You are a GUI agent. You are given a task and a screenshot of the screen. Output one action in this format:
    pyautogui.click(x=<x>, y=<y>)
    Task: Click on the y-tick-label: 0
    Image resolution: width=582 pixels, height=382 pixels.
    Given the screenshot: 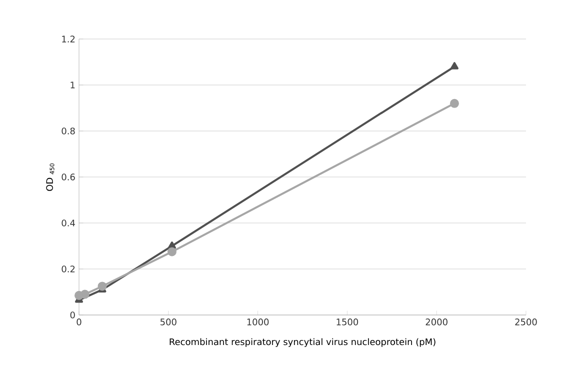 What is the action you would take?
    pyautogui.click(x=72, y=315)
    